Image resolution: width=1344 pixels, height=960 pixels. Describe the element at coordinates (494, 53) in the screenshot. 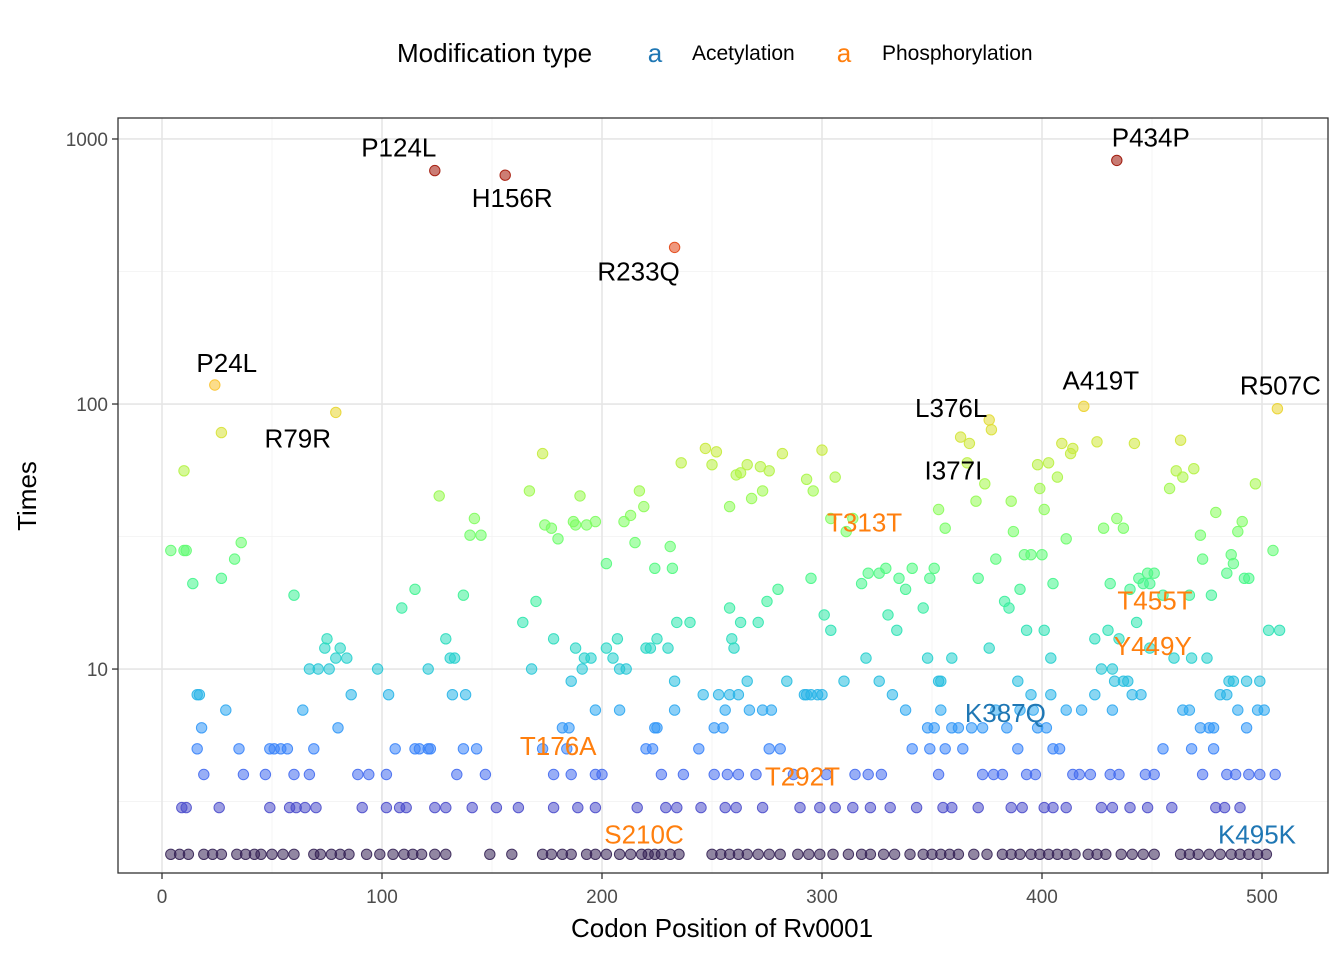

I see `legend-title: Modification type` at that location.